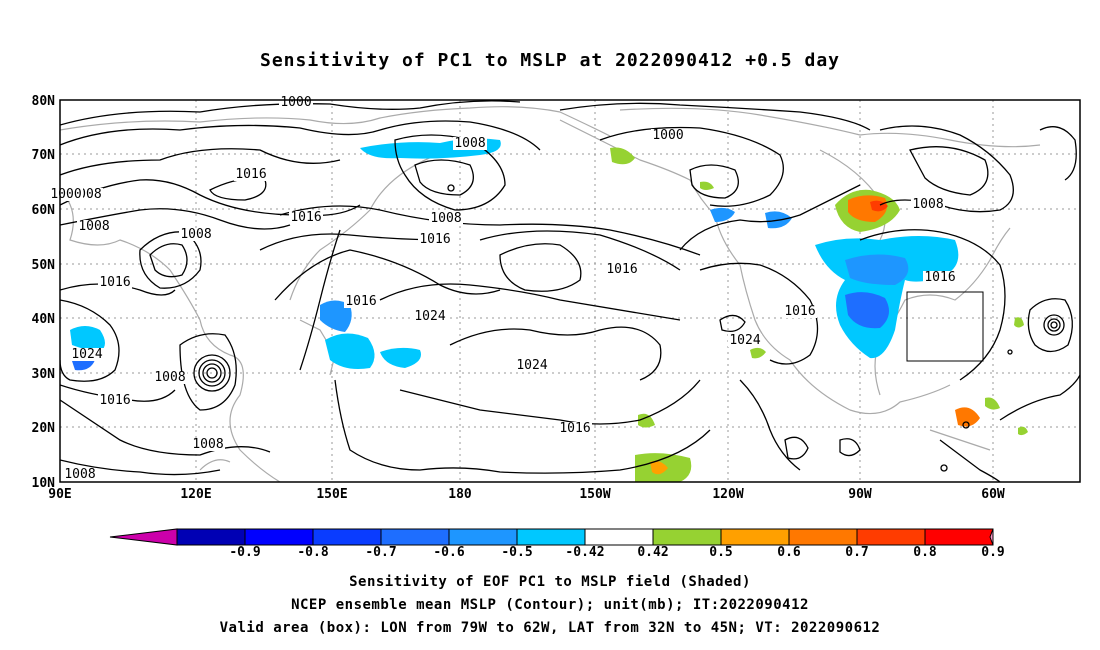  I want to click on lon-tick-label: 60W, so click(993, 494).